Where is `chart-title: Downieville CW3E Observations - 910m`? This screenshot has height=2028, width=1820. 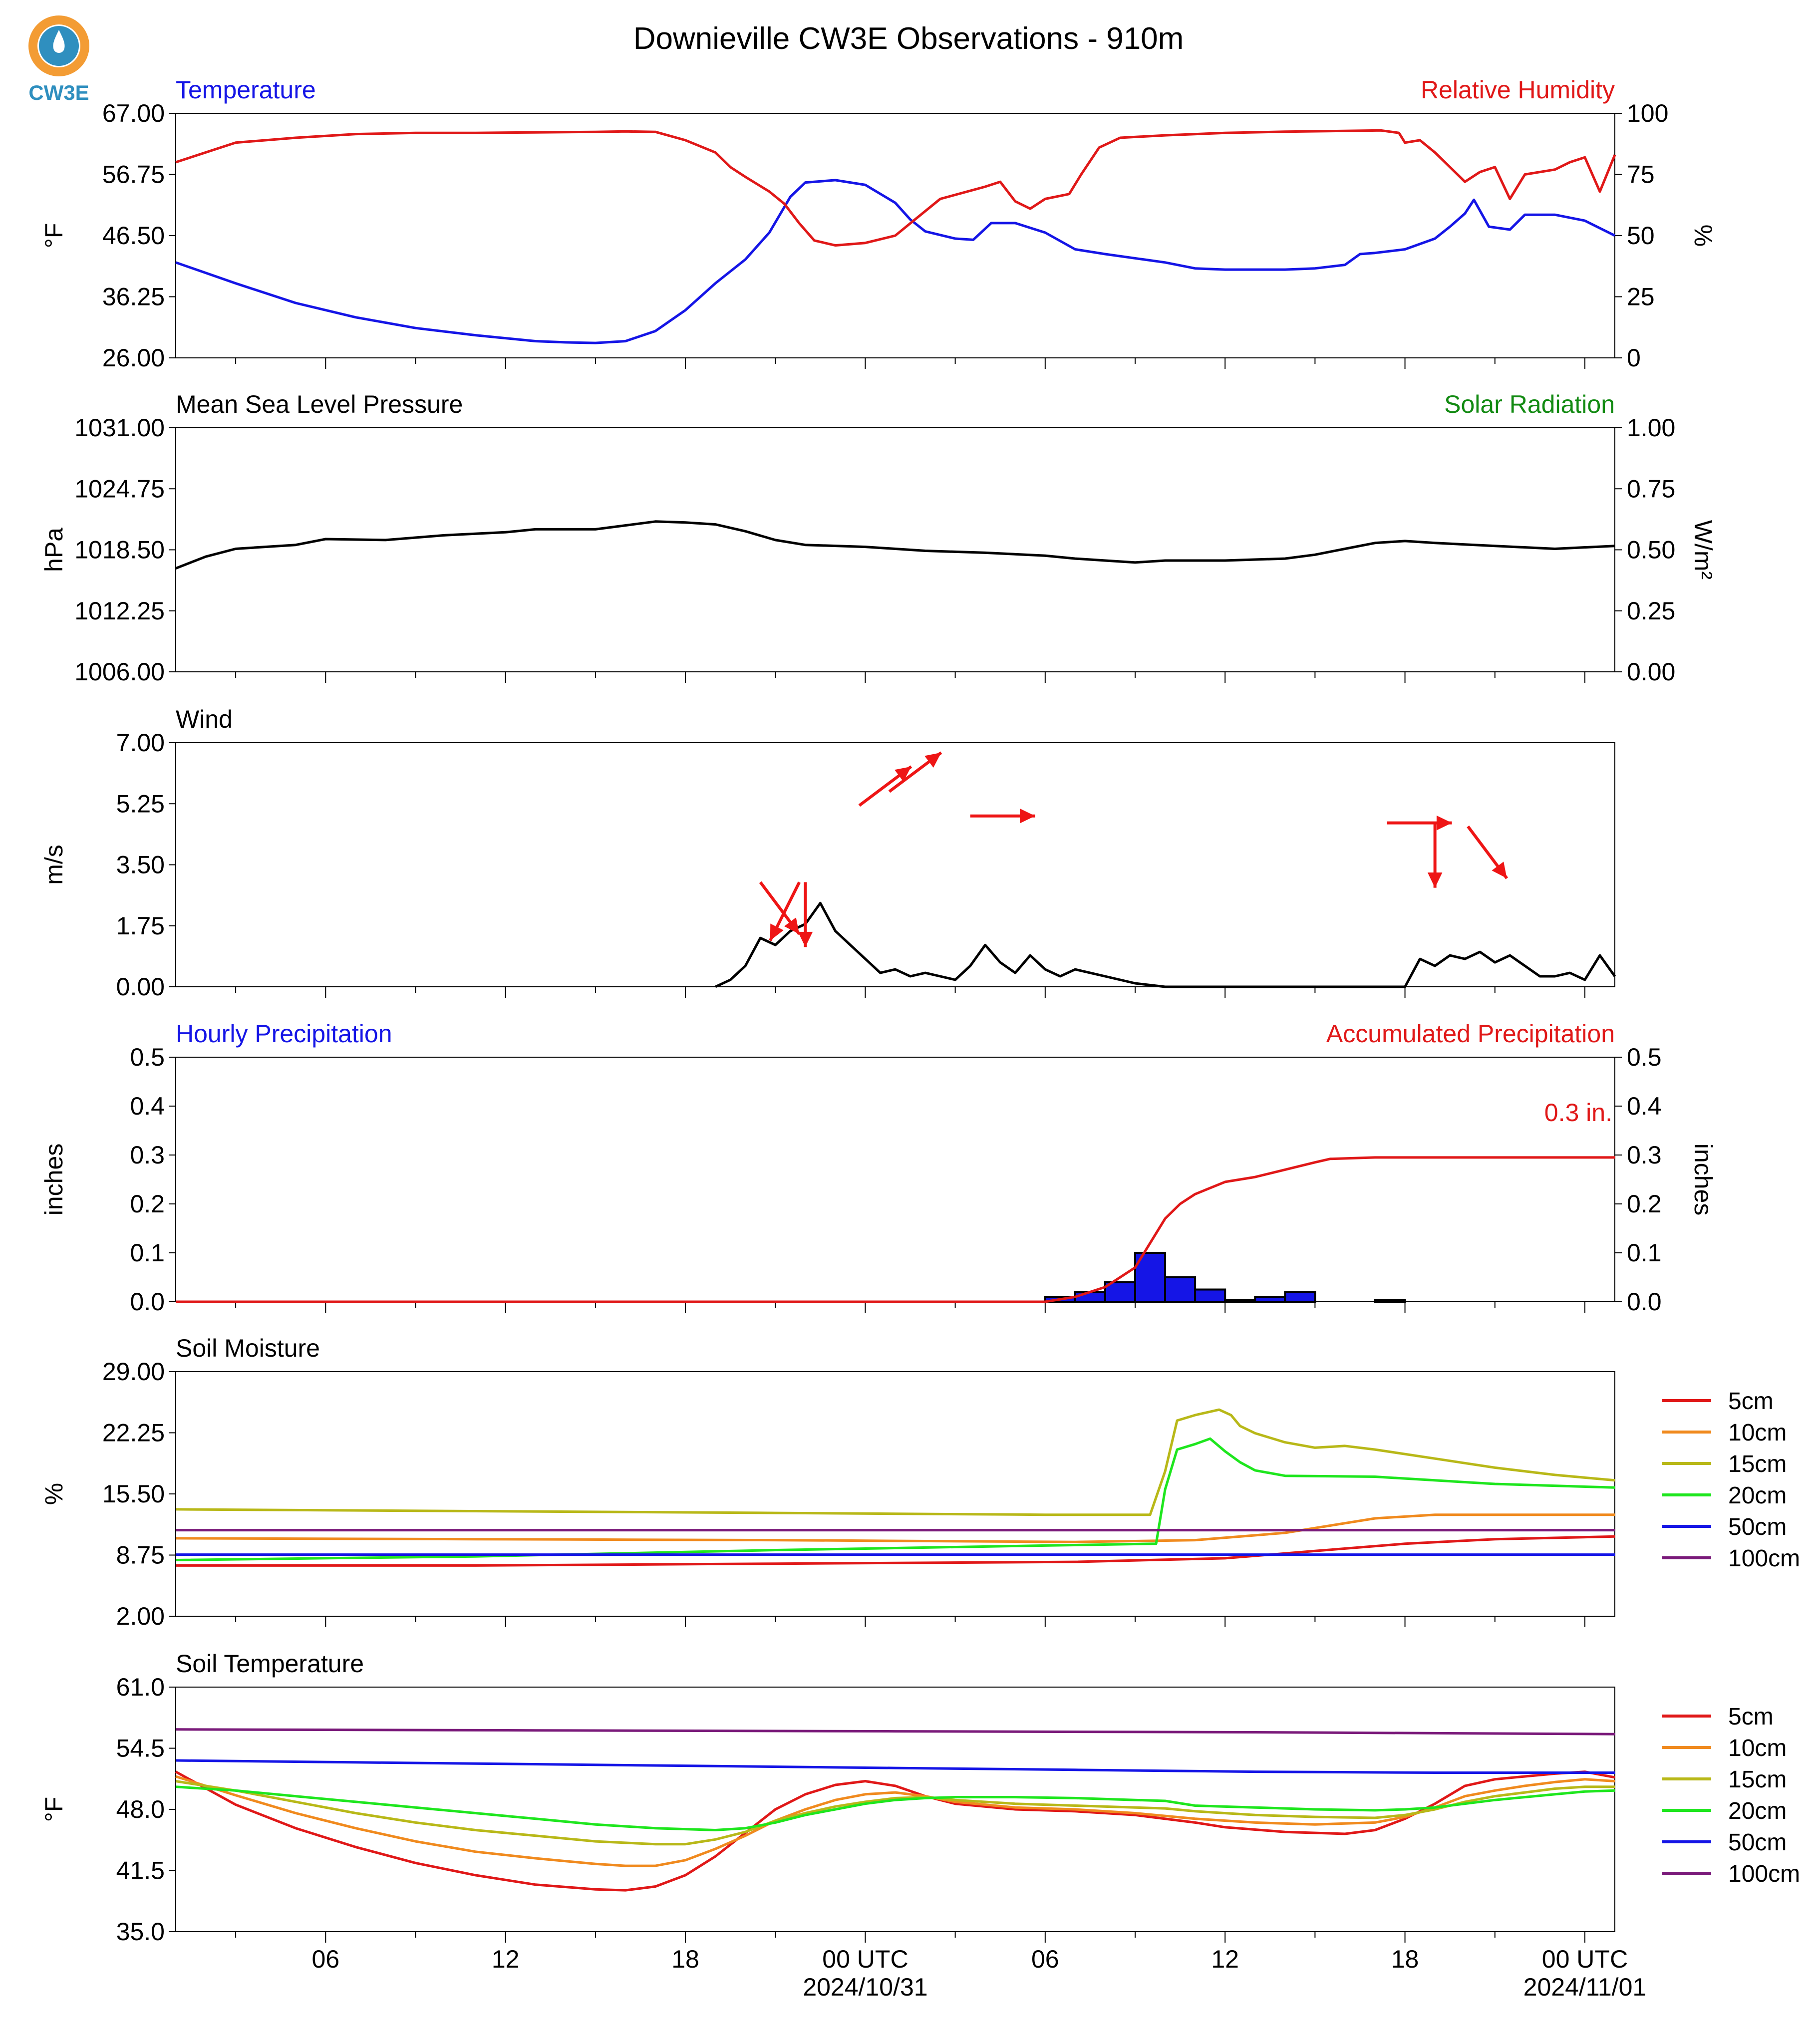
chart-title: Downieville CW3E Observations - 910m is located at coordinates (908, 38).